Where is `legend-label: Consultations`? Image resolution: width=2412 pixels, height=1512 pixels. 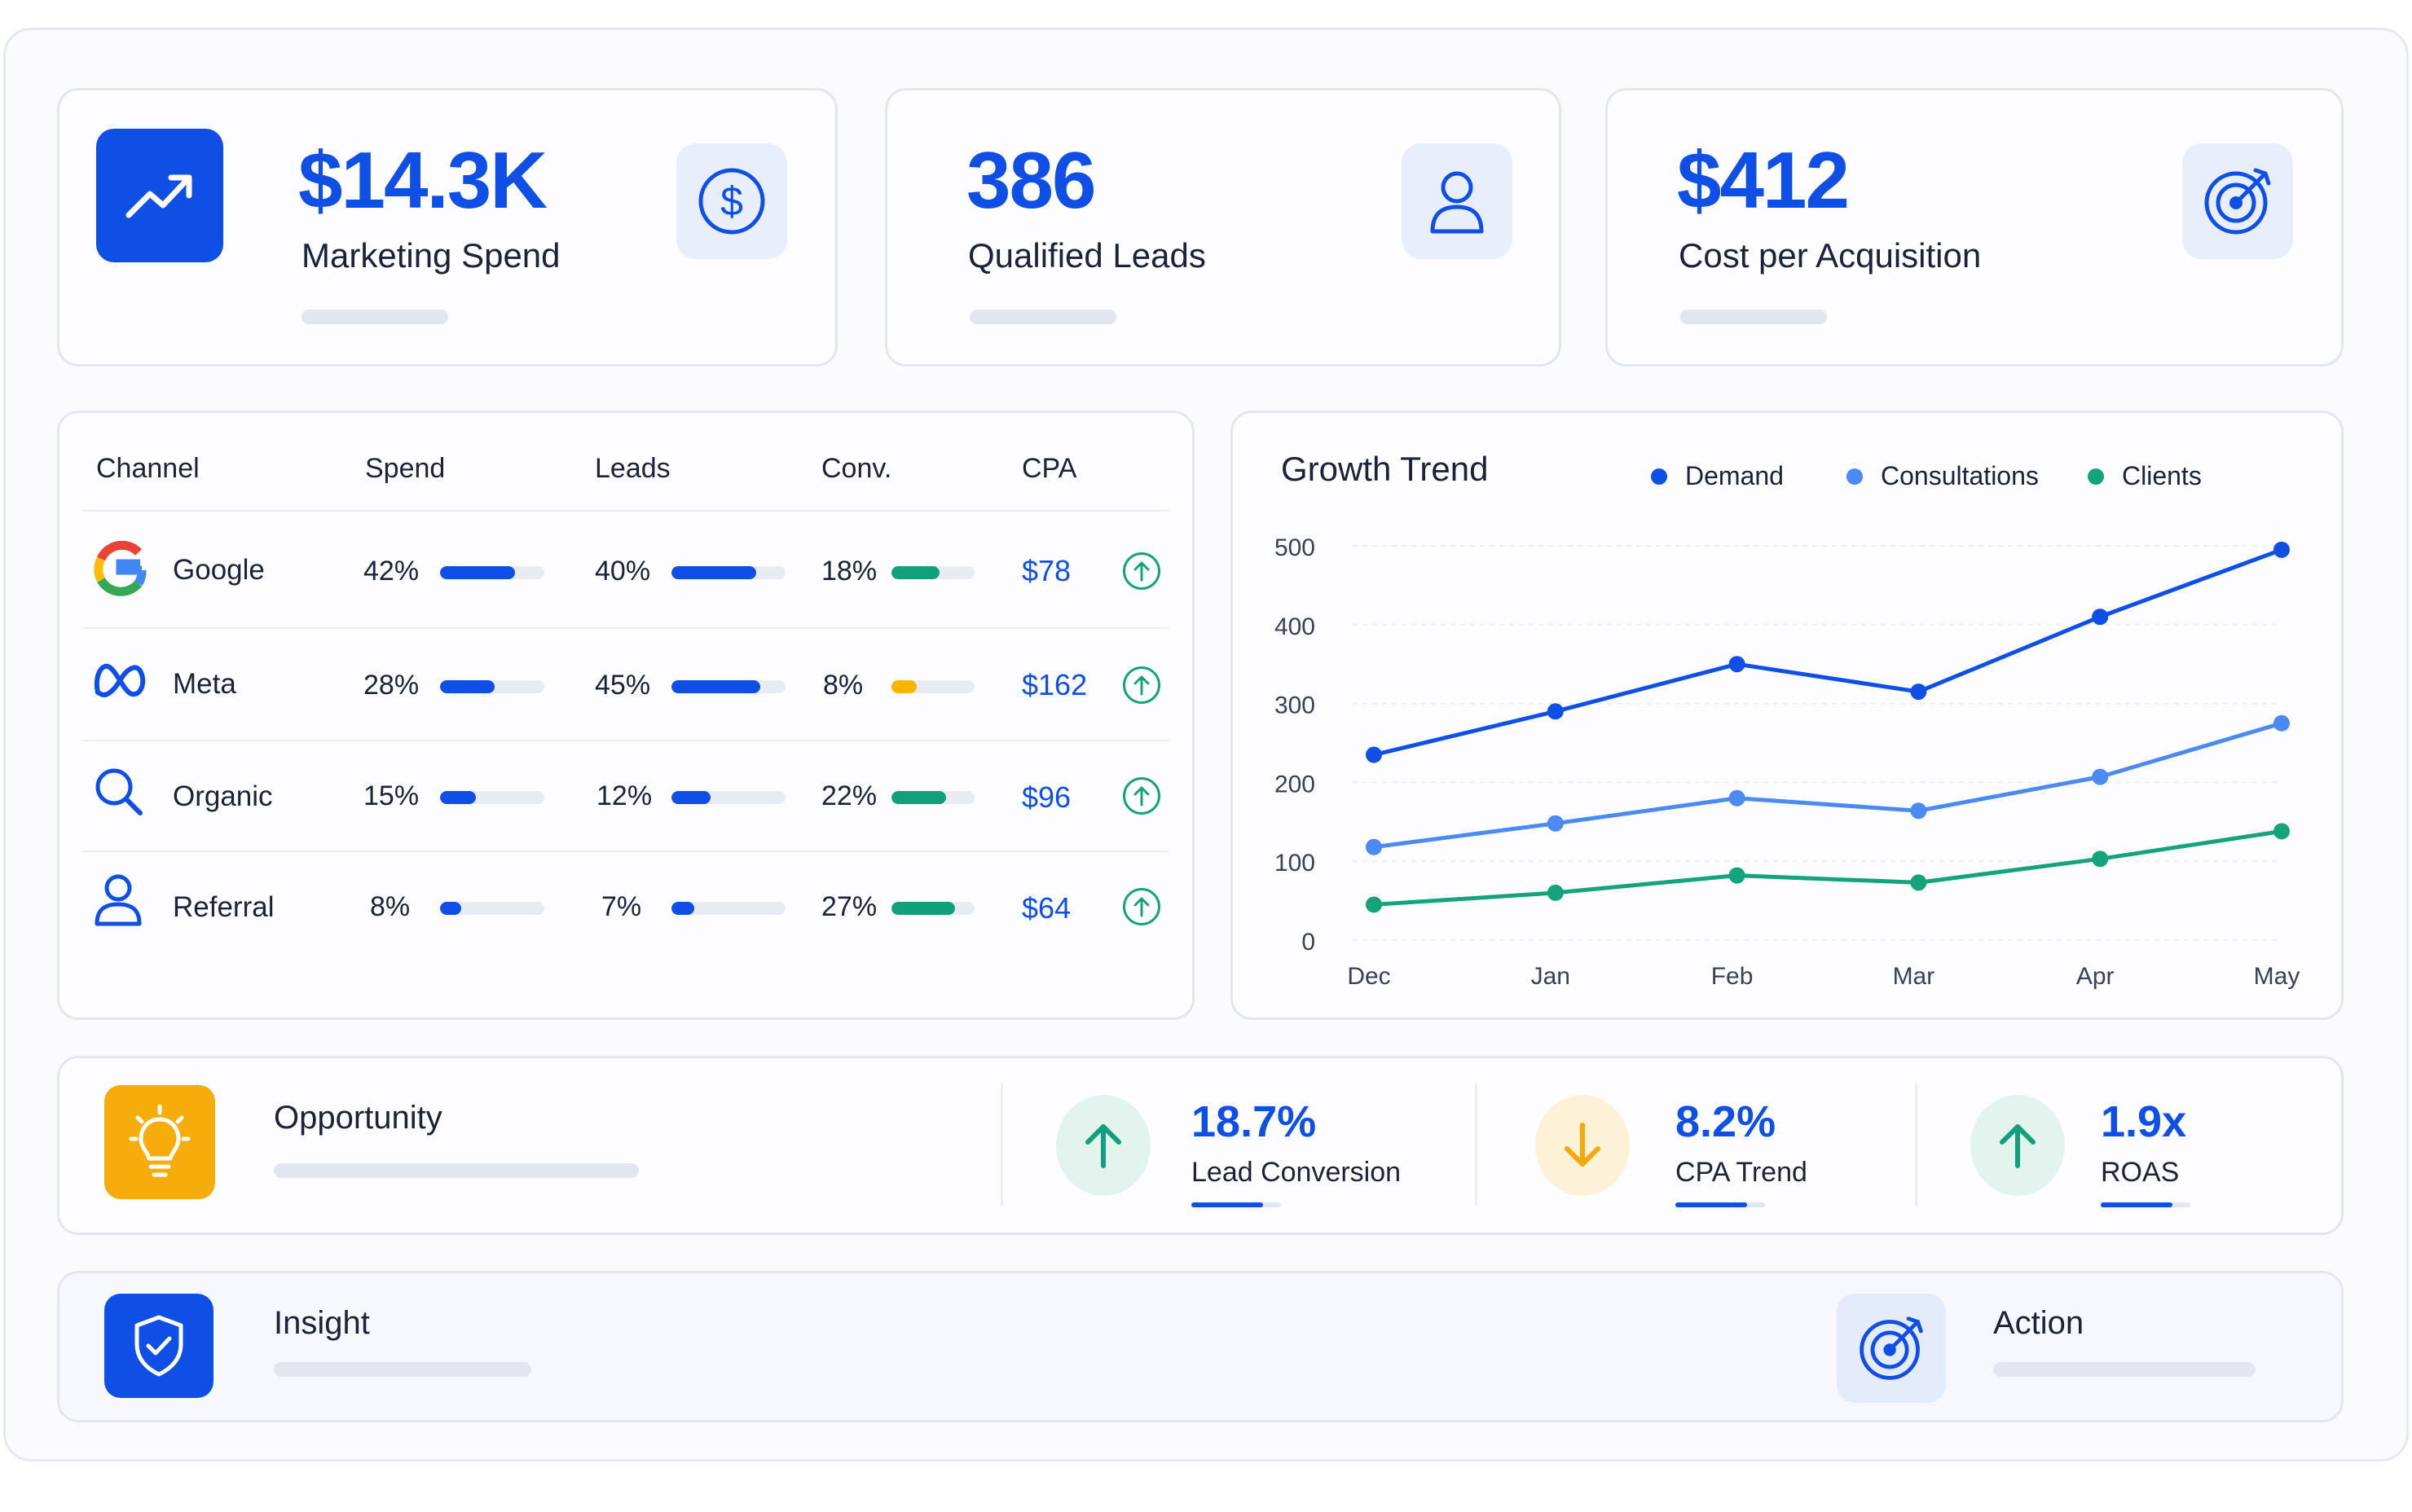 legend-label: Consultations is located at coordinates (1960, 475).